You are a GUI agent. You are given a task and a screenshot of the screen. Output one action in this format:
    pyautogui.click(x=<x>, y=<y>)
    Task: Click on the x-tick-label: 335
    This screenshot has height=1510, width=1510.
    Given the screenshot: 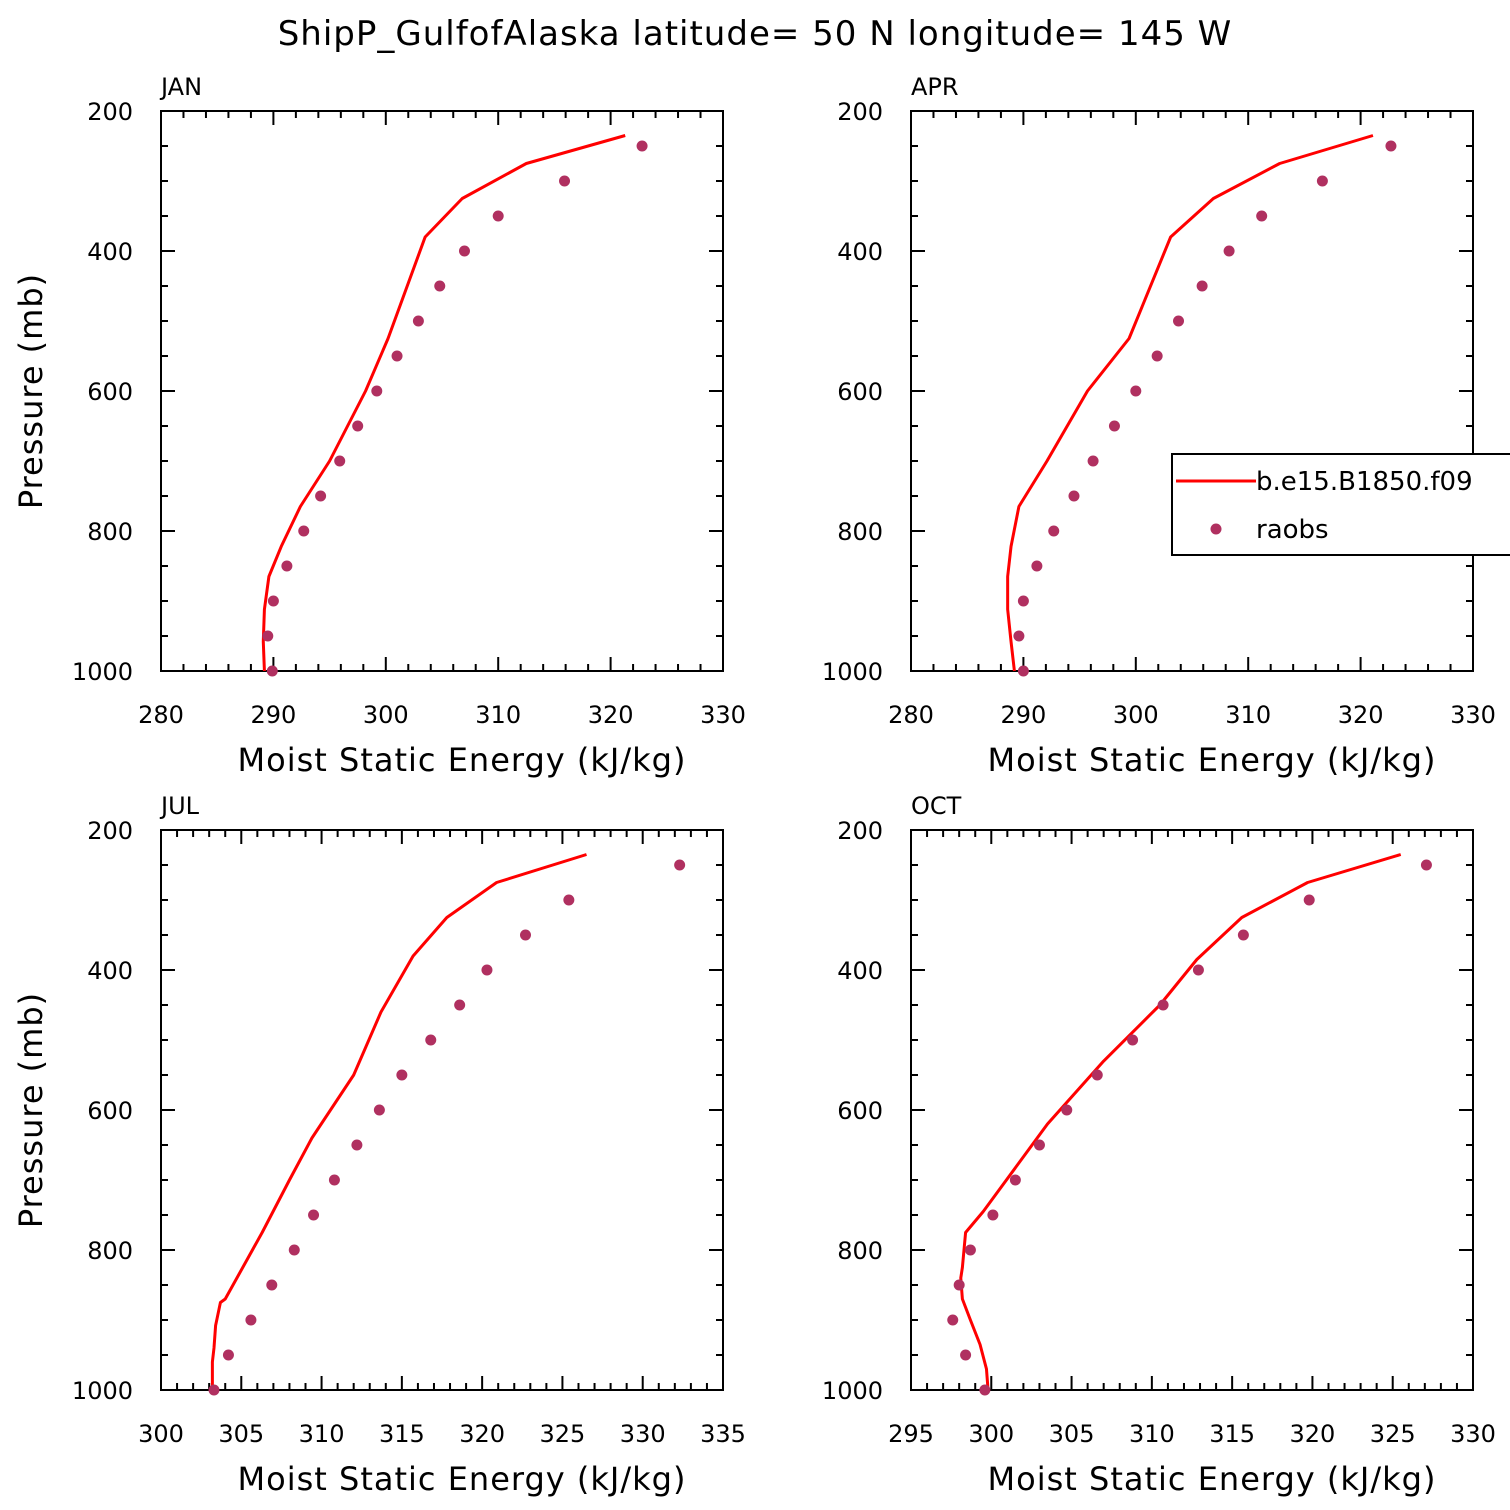 What is the action you would take?
    pyautogui.click(x=723, y=1434)
    